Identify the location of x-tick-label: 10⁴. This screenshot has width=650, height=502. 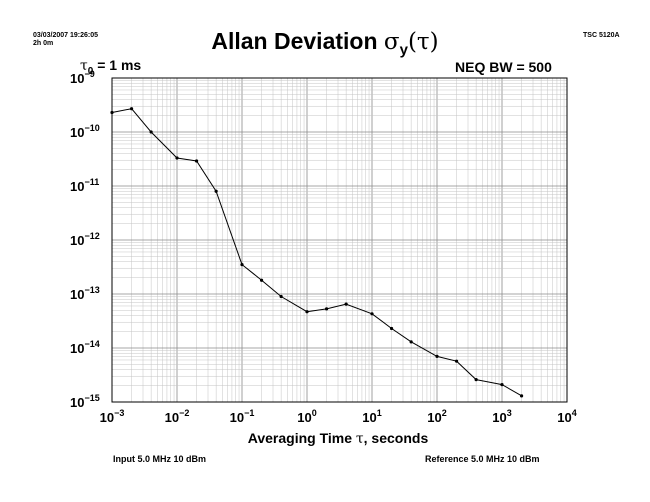
(566, 416).